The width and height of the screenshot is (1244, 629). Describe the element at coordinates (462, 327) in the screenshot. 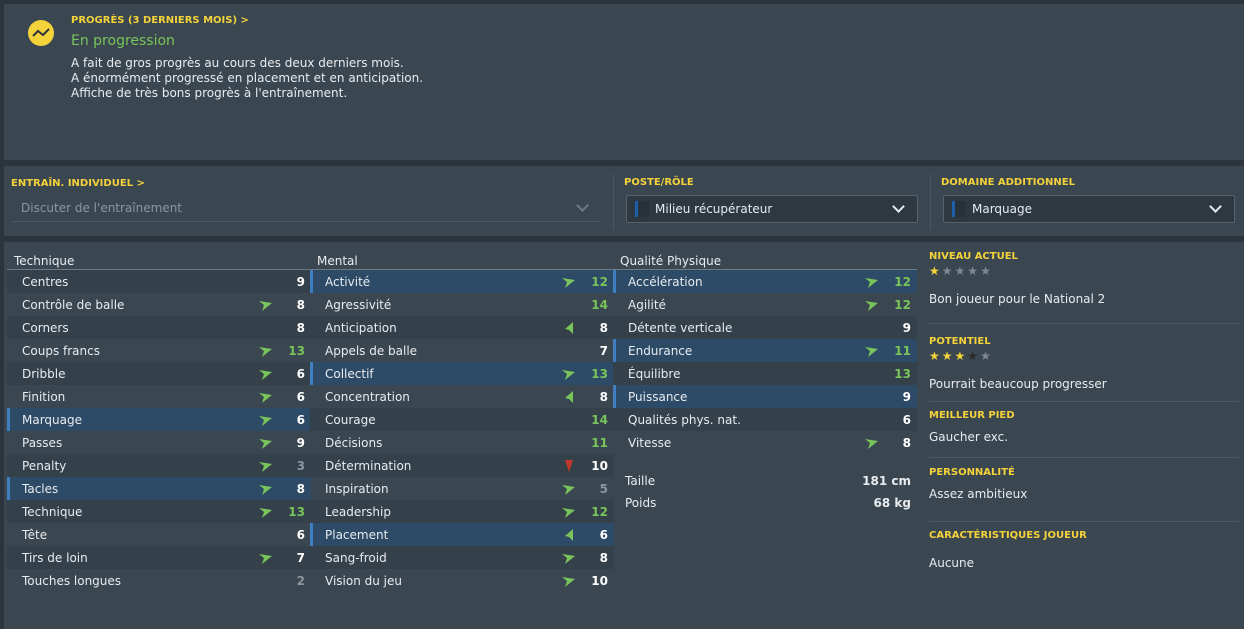

I see `attribute-row: Anticipation 8` at that location.